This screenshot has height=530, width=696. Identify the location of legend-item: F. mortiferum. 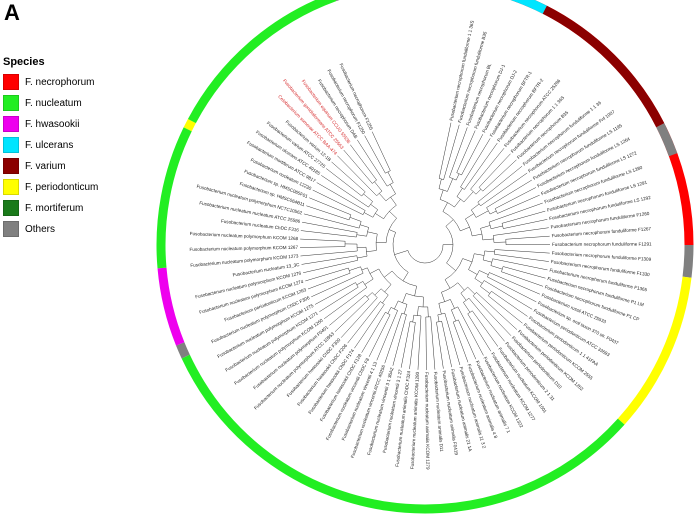
(61, 208).